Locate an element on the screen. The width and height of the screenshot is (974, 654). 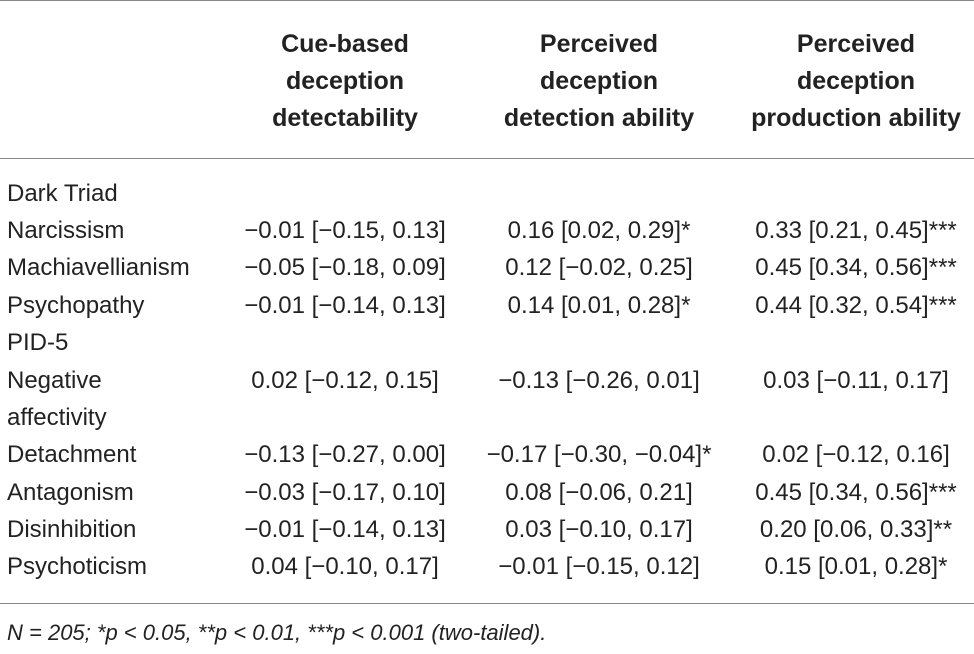
cell-cue-based: −0.05 [−0.18, 0.09] is located at coordinates (345, 267).